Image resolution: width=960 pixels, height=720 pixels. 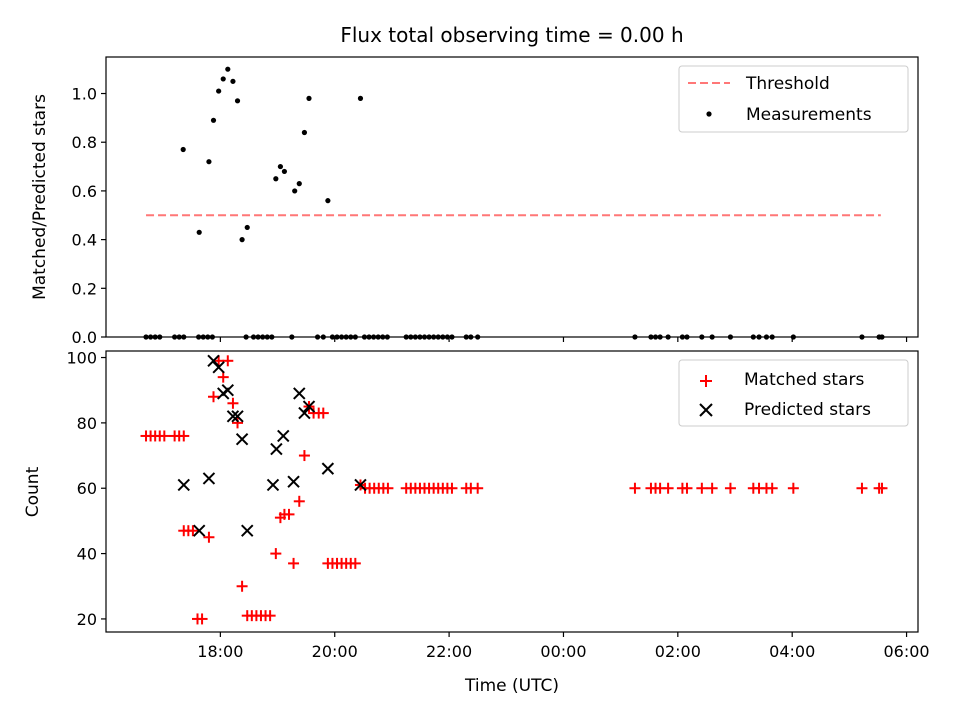 I want to click on top-y-tick-label: 0.0, so click(x=84, y=337).